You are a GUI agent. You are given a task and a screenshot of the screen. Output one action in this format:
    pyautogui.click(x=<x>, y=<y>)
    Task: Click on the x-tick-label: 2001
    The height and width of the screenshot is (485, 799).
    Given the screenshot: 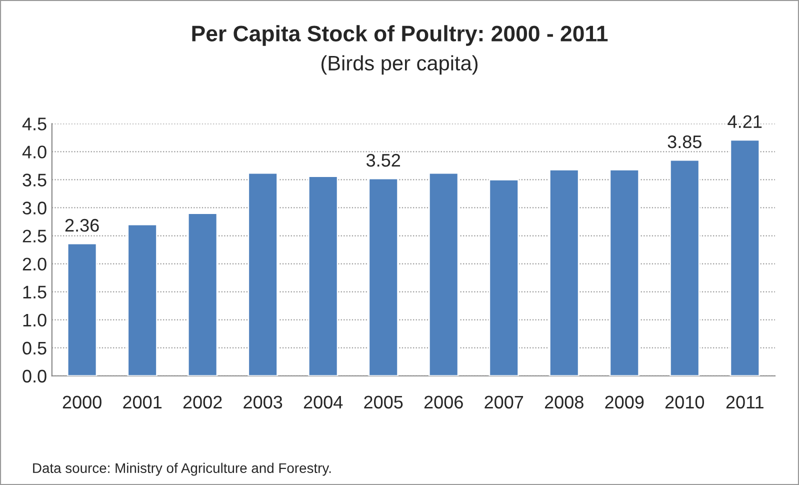 What is the action you would take?
    pyautogui.click(x=142, y=402)
    